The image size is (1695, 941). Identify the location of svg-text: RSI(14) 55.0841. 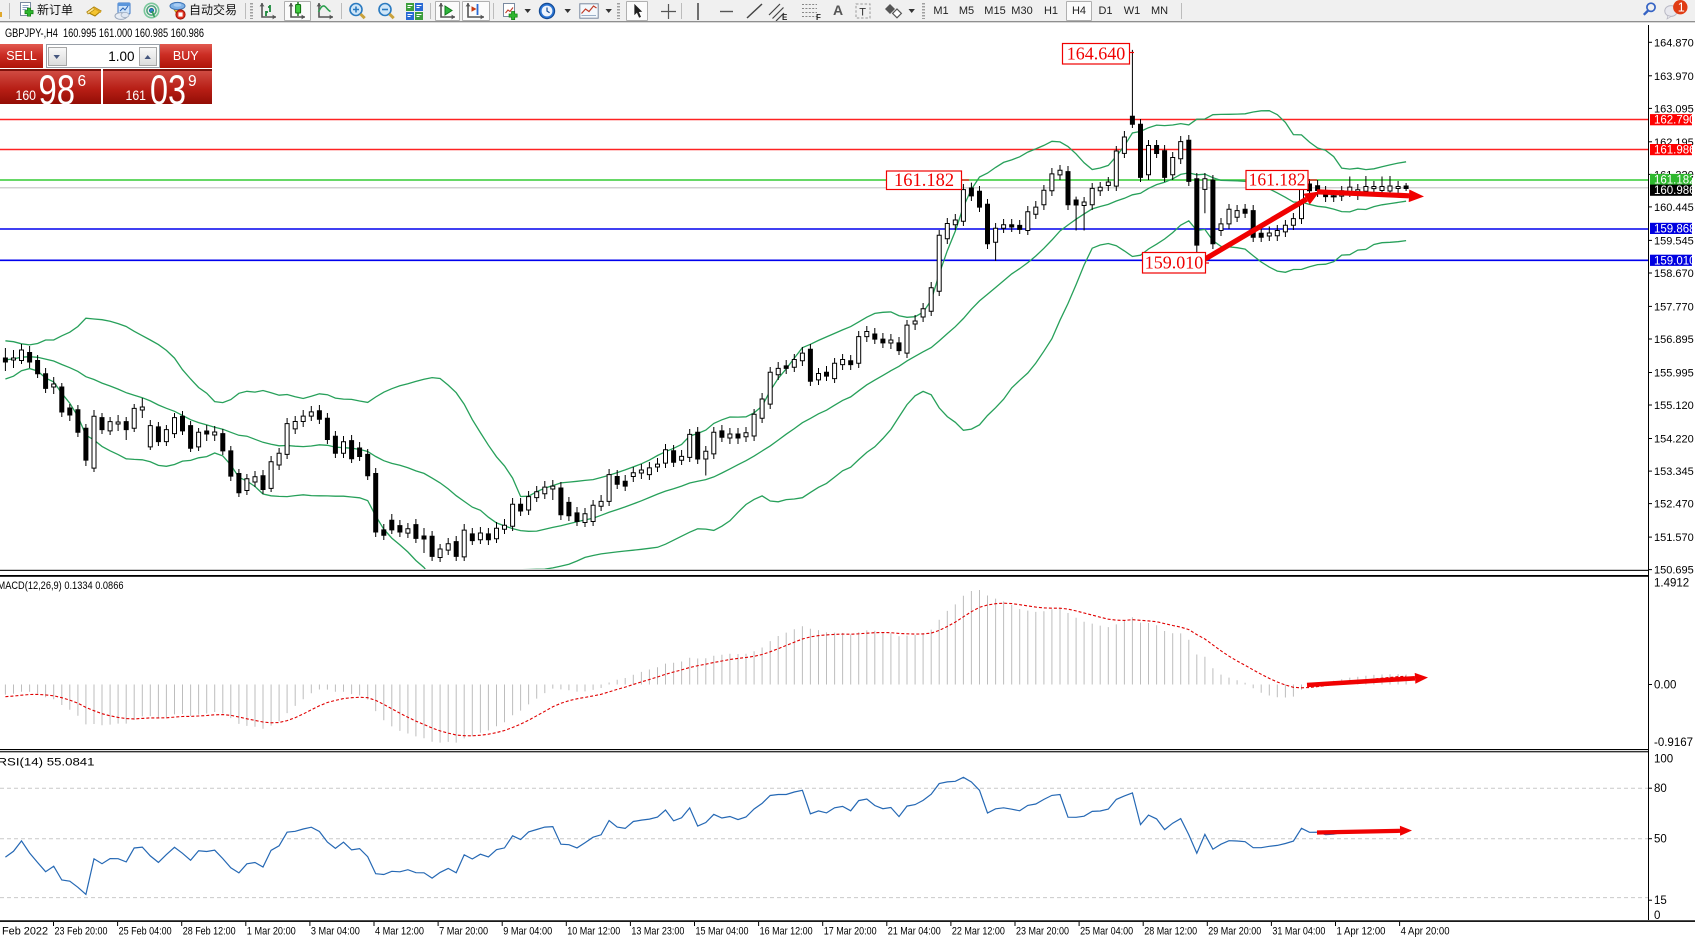
(47, 763).